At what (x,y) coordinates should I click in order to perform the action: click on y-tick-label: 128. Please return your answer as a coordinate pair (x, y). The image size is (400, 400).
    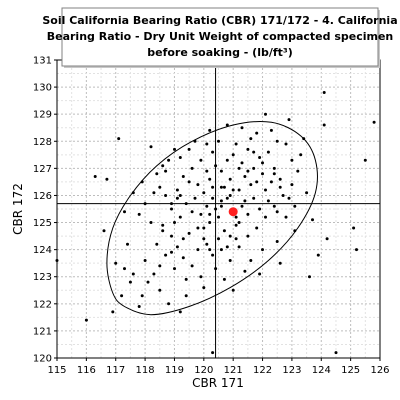
    Looking at the image, I should click on (42, 142).